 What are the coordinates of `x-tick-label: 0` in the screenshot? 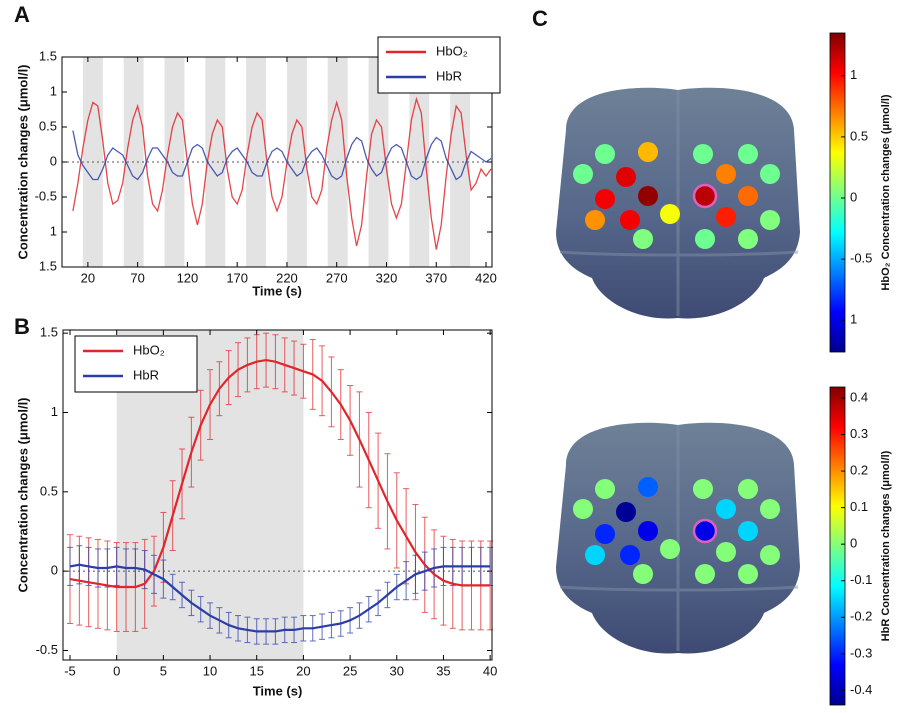 It's located at (116, 670).